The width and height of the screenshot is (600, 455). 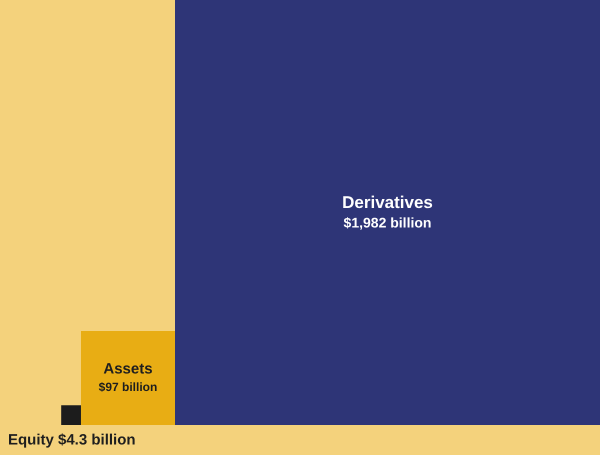 I want to click on category-label: Equity, so click(x=31, y=440).